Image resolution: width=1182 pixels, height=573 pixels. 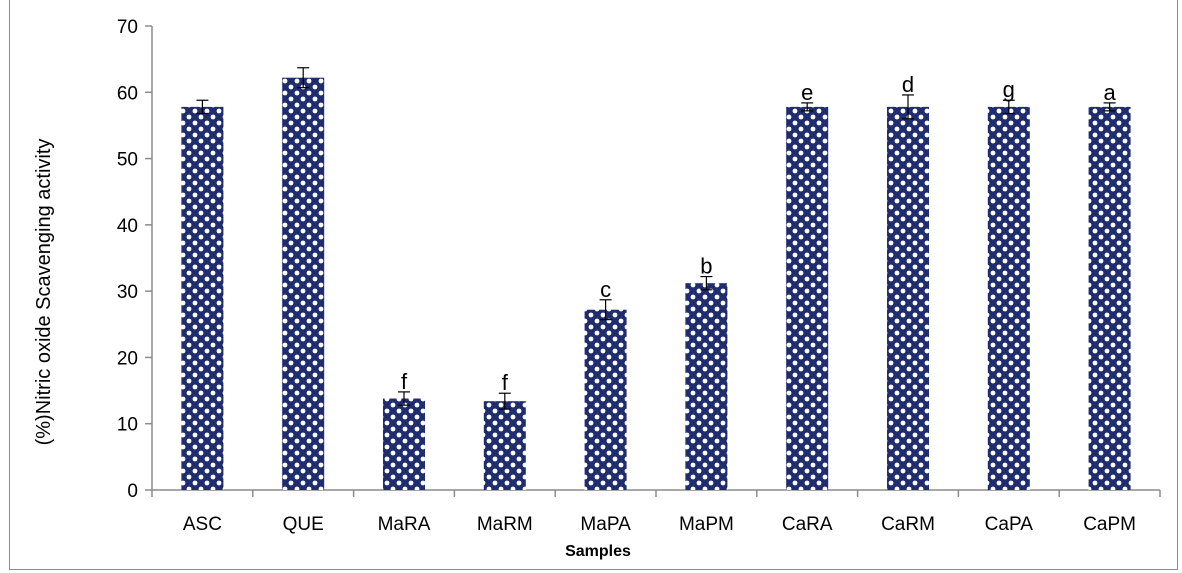 I want to click on y-axis: 0 10 20 30 40 50 60 70, so click(x=135, y=259).